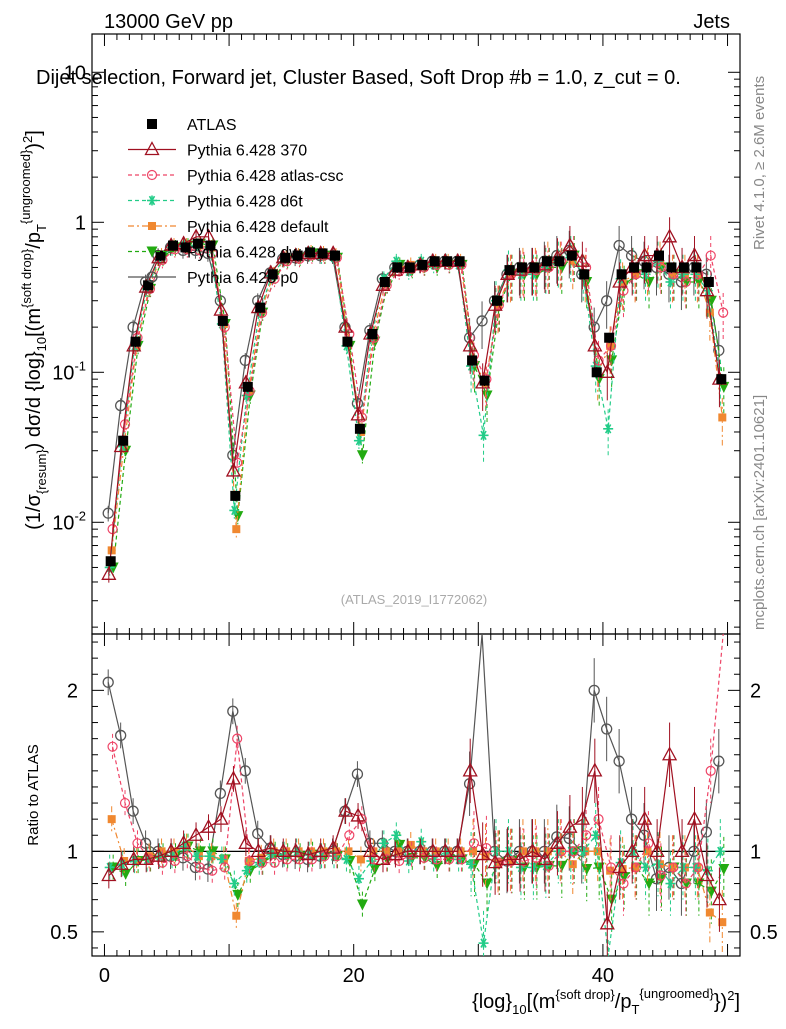  I want to click on legend-item-default: Pythia 6.428 default, so click(228, 227).